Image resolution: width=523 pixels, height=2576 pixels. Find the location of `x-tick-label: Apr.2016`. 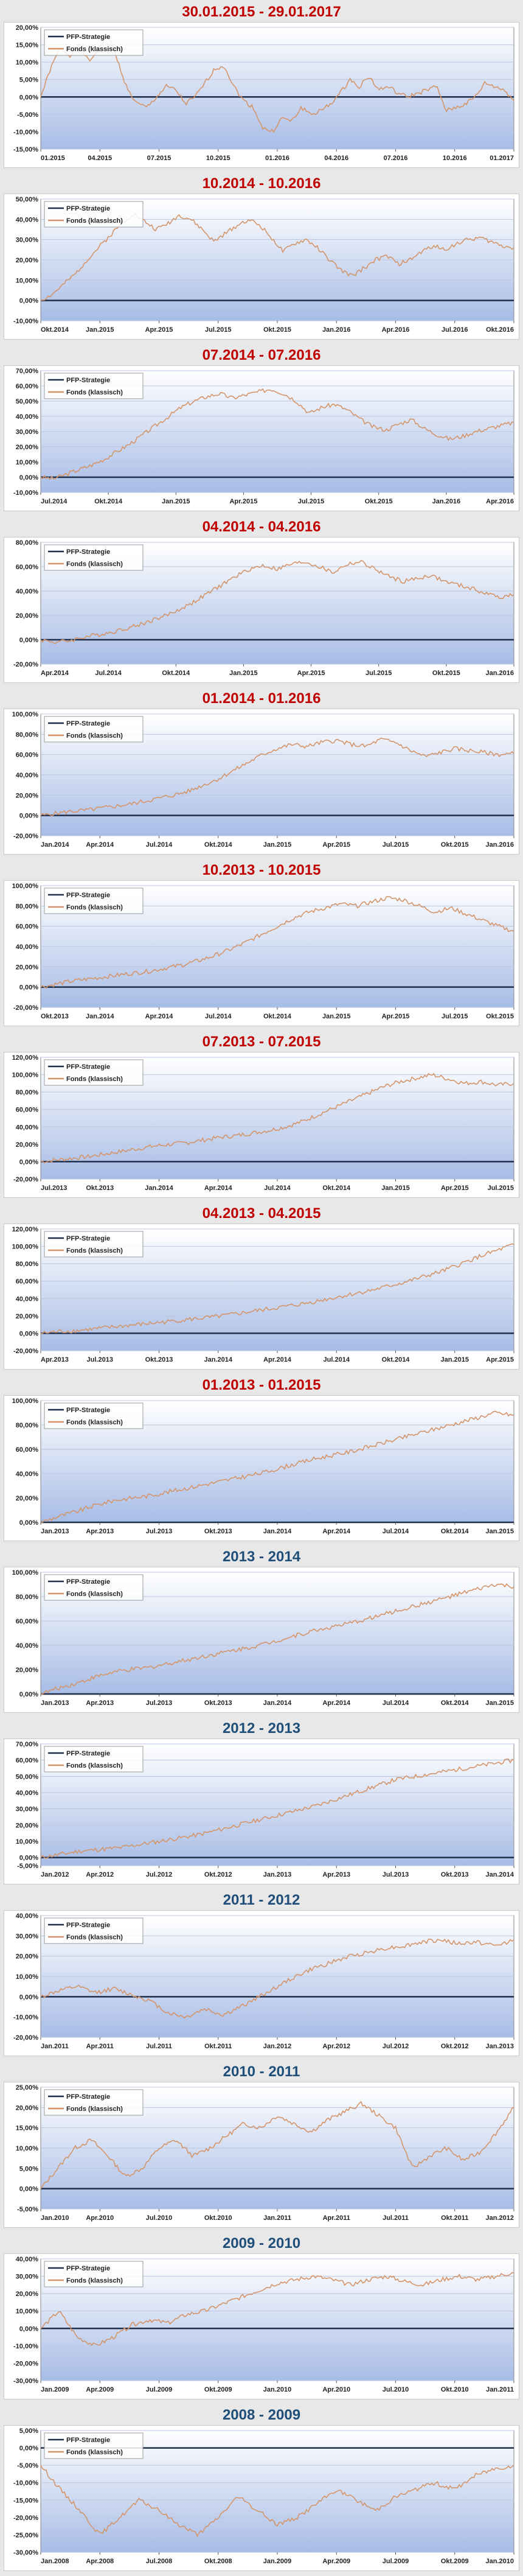

x-tick-label: Apr.2016 is located at coordinates (500, 501).